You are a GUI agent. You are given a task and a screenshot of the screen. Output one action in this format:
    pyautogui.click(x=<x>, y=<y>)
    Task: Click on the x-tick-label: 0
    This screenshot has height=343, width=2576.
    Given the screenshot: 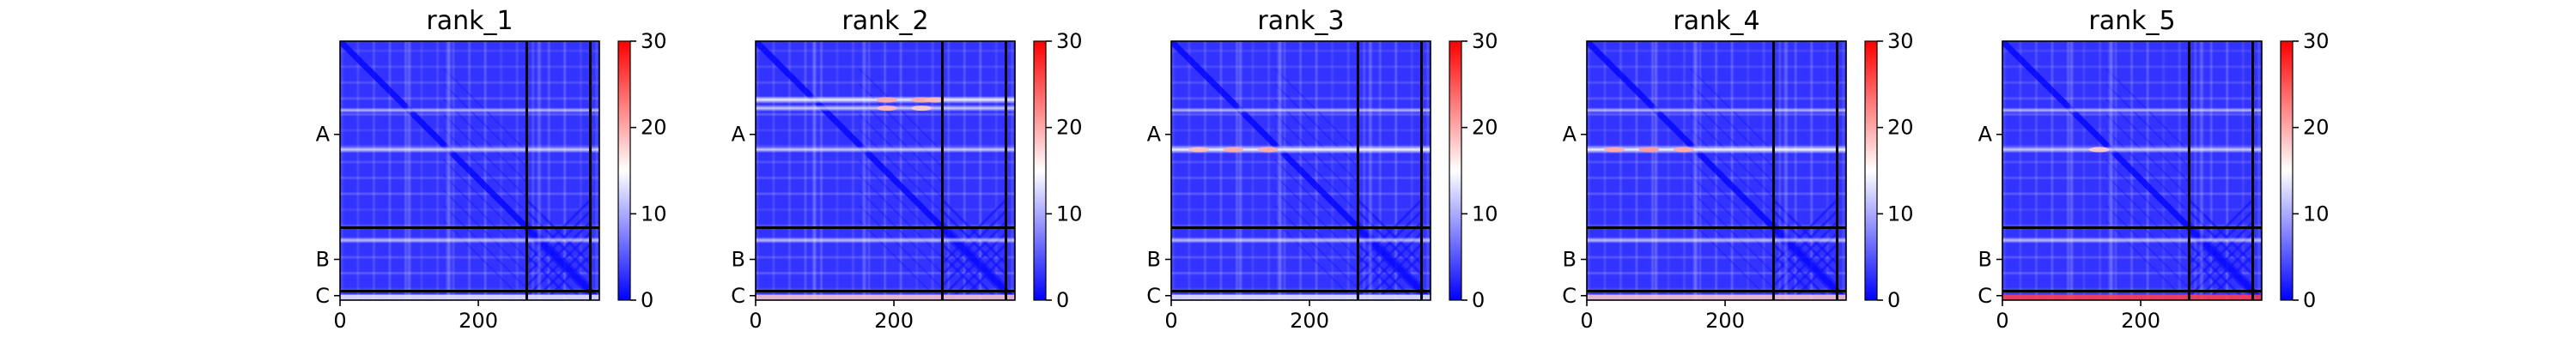 What is the action you would take?
    pyautogui.click(x=339, y=321)
    